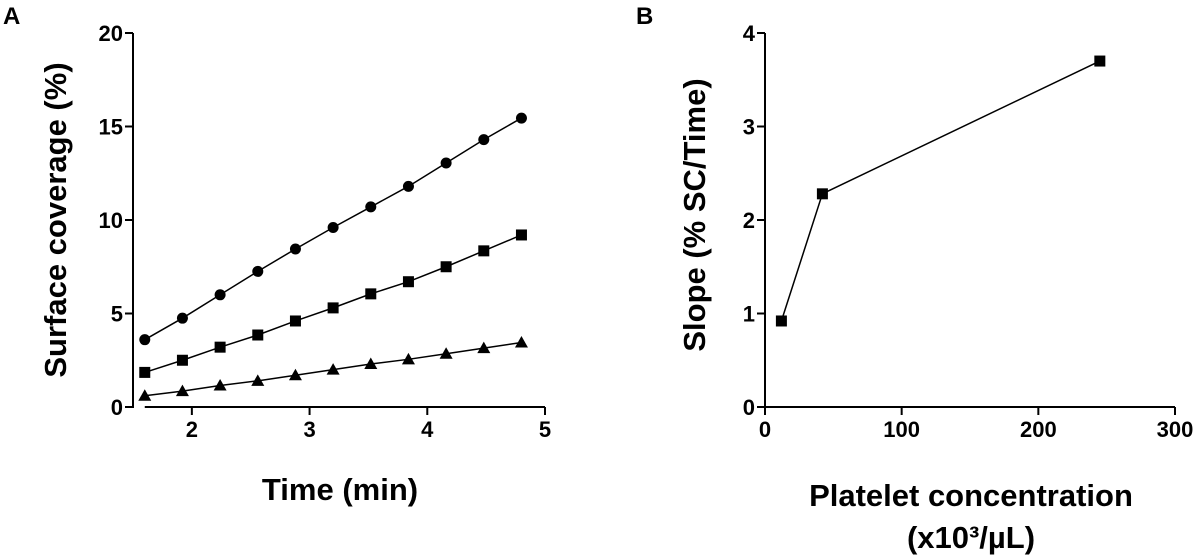  What do you see at coordinates (427, 429) in the screenshot?
I see `panel-a-x-tick-label: 4` at bounding box center [427, 429].